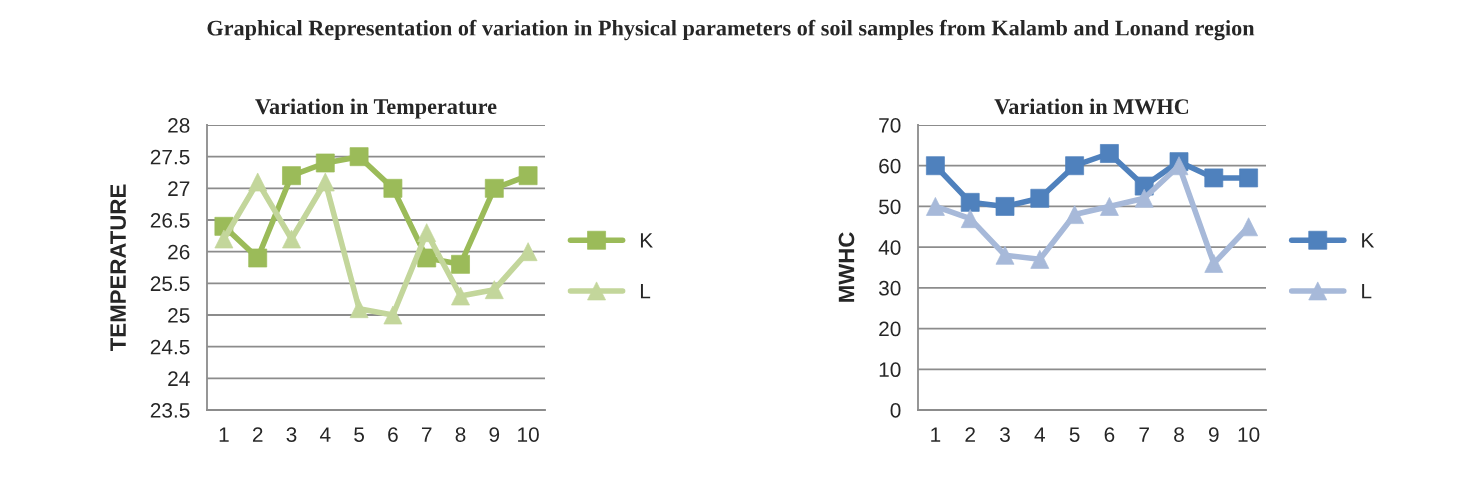 The height and width of the screenshot is (493, 1461). What do you see at coordinates (170, 157) in the screenshot?
I see `y-tick-label: 27.5` at bounding box center [170, 157].